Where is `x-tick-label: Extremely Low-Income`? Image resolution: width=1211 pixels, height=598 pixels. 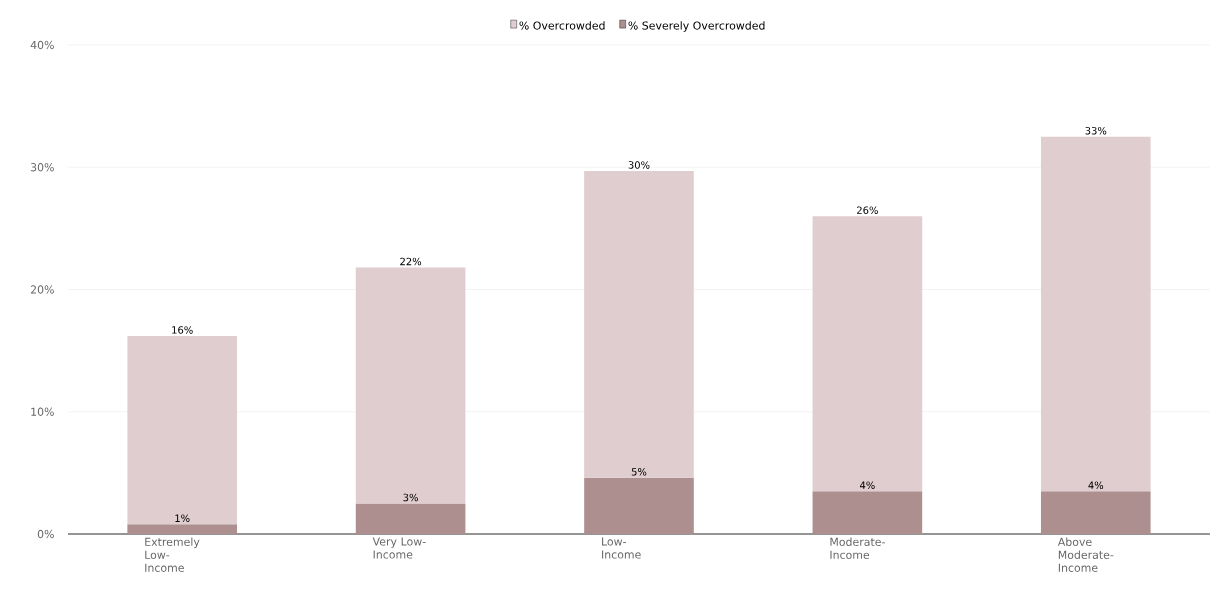 x-tick-label: Extremely Low-Income is located at coordinates (172, 554).